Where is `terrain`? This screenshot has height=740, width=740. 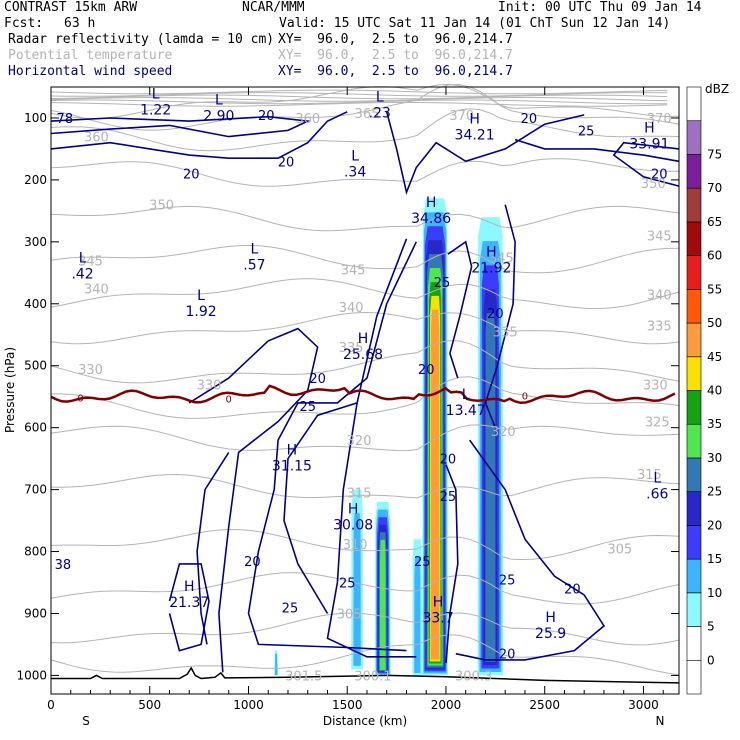
terrain is located at coordinates (365, 675).